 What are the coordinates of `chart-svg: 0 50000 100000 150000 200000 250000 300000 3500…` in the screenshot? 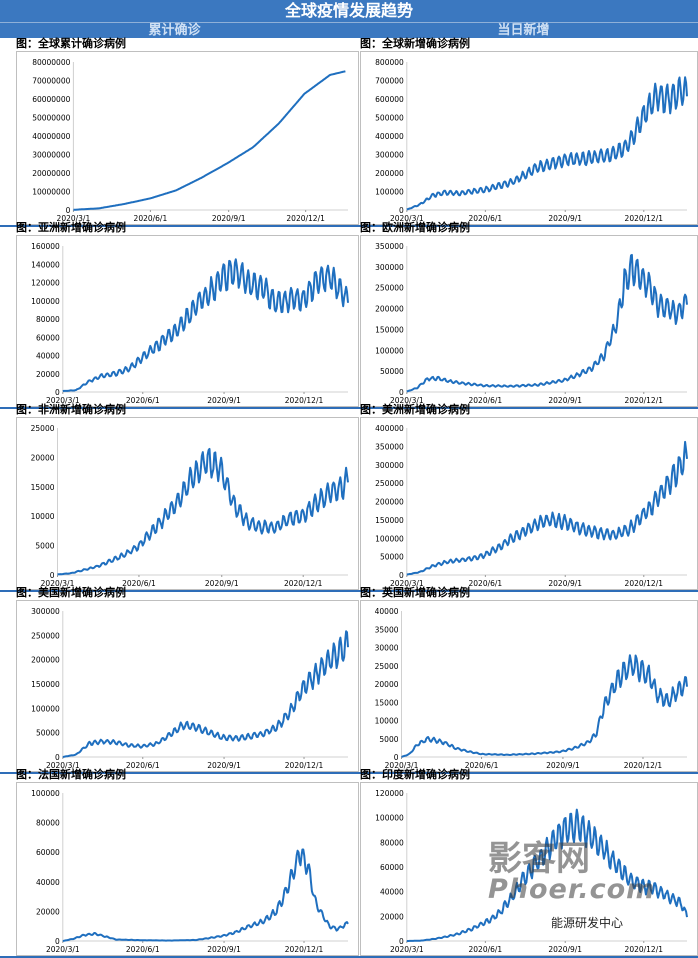 It's located at (531, 323).